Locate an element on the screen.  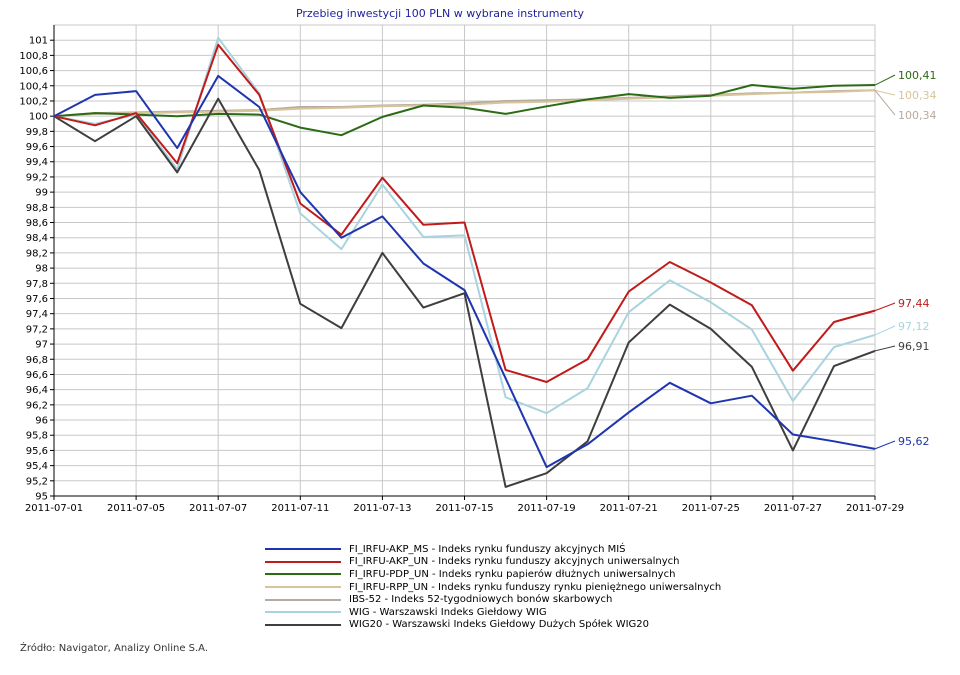
x-tick-label: 2011-07-05 is located at coordinates (136, 508).